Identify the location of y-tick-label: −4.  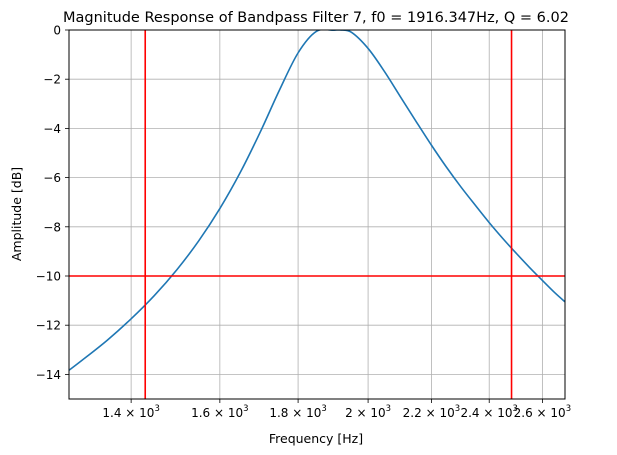
(52, 129).